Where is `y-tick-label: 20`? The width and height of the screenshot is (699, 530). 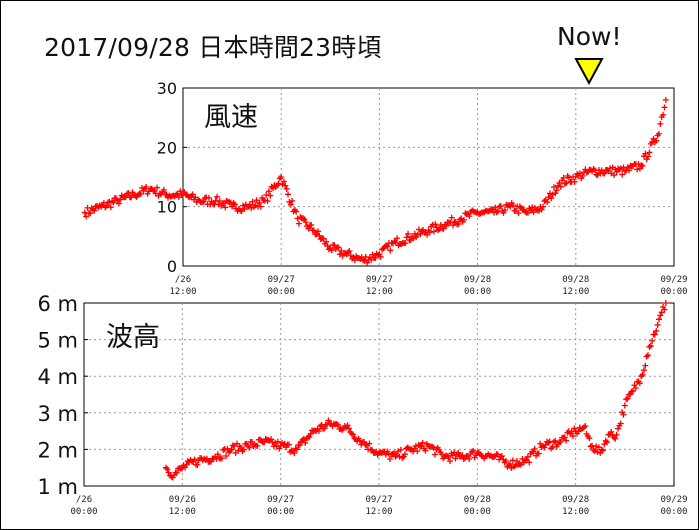 y-tick-label: 20 is located at coordinates (167, 147).